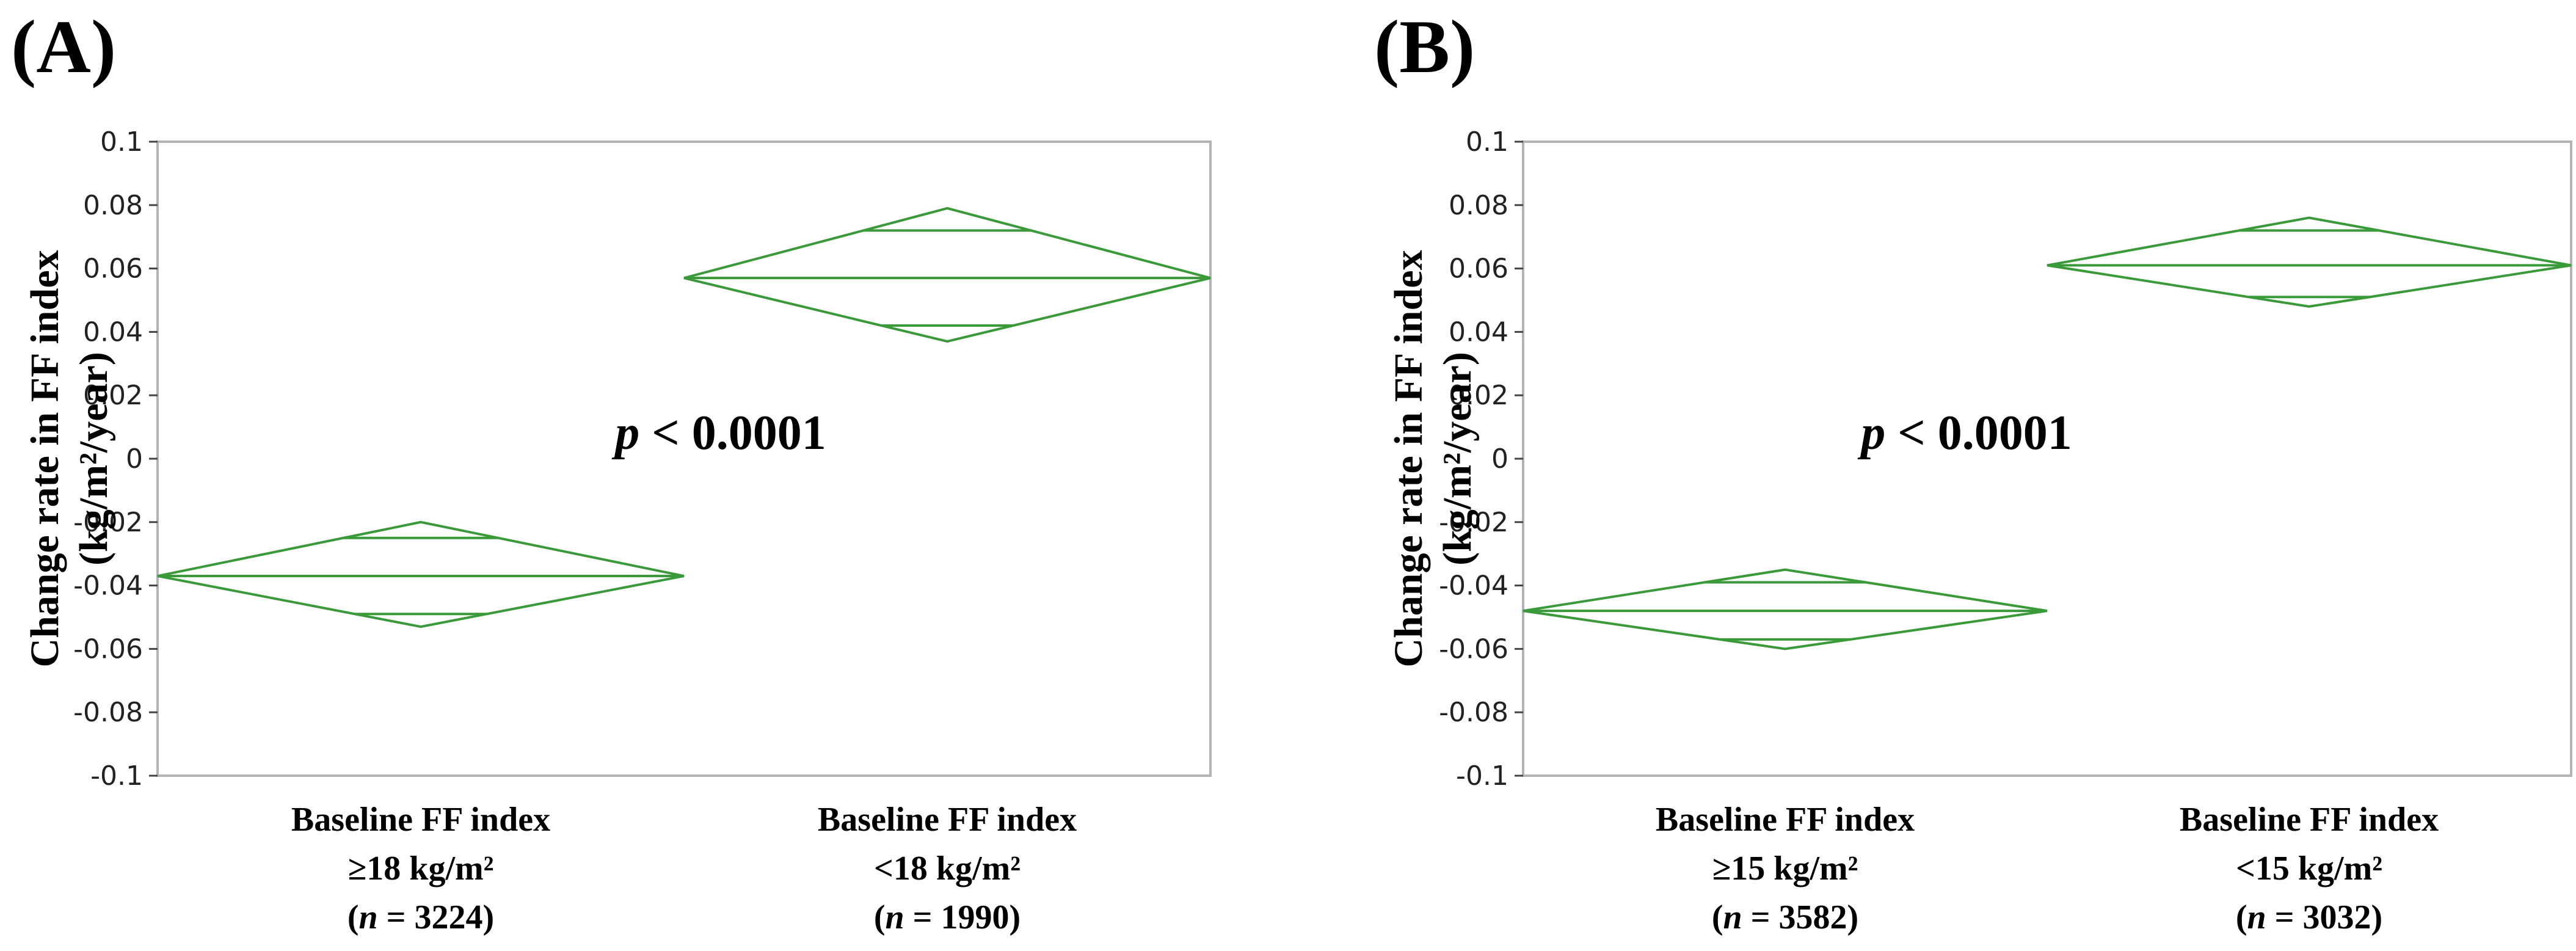 The width and height of the screenshot is (2576, 951). Describe the element at coordinates (2309, 868) in the screenshot. I see `x-category-threshold: <15 kg/m²` at that location.